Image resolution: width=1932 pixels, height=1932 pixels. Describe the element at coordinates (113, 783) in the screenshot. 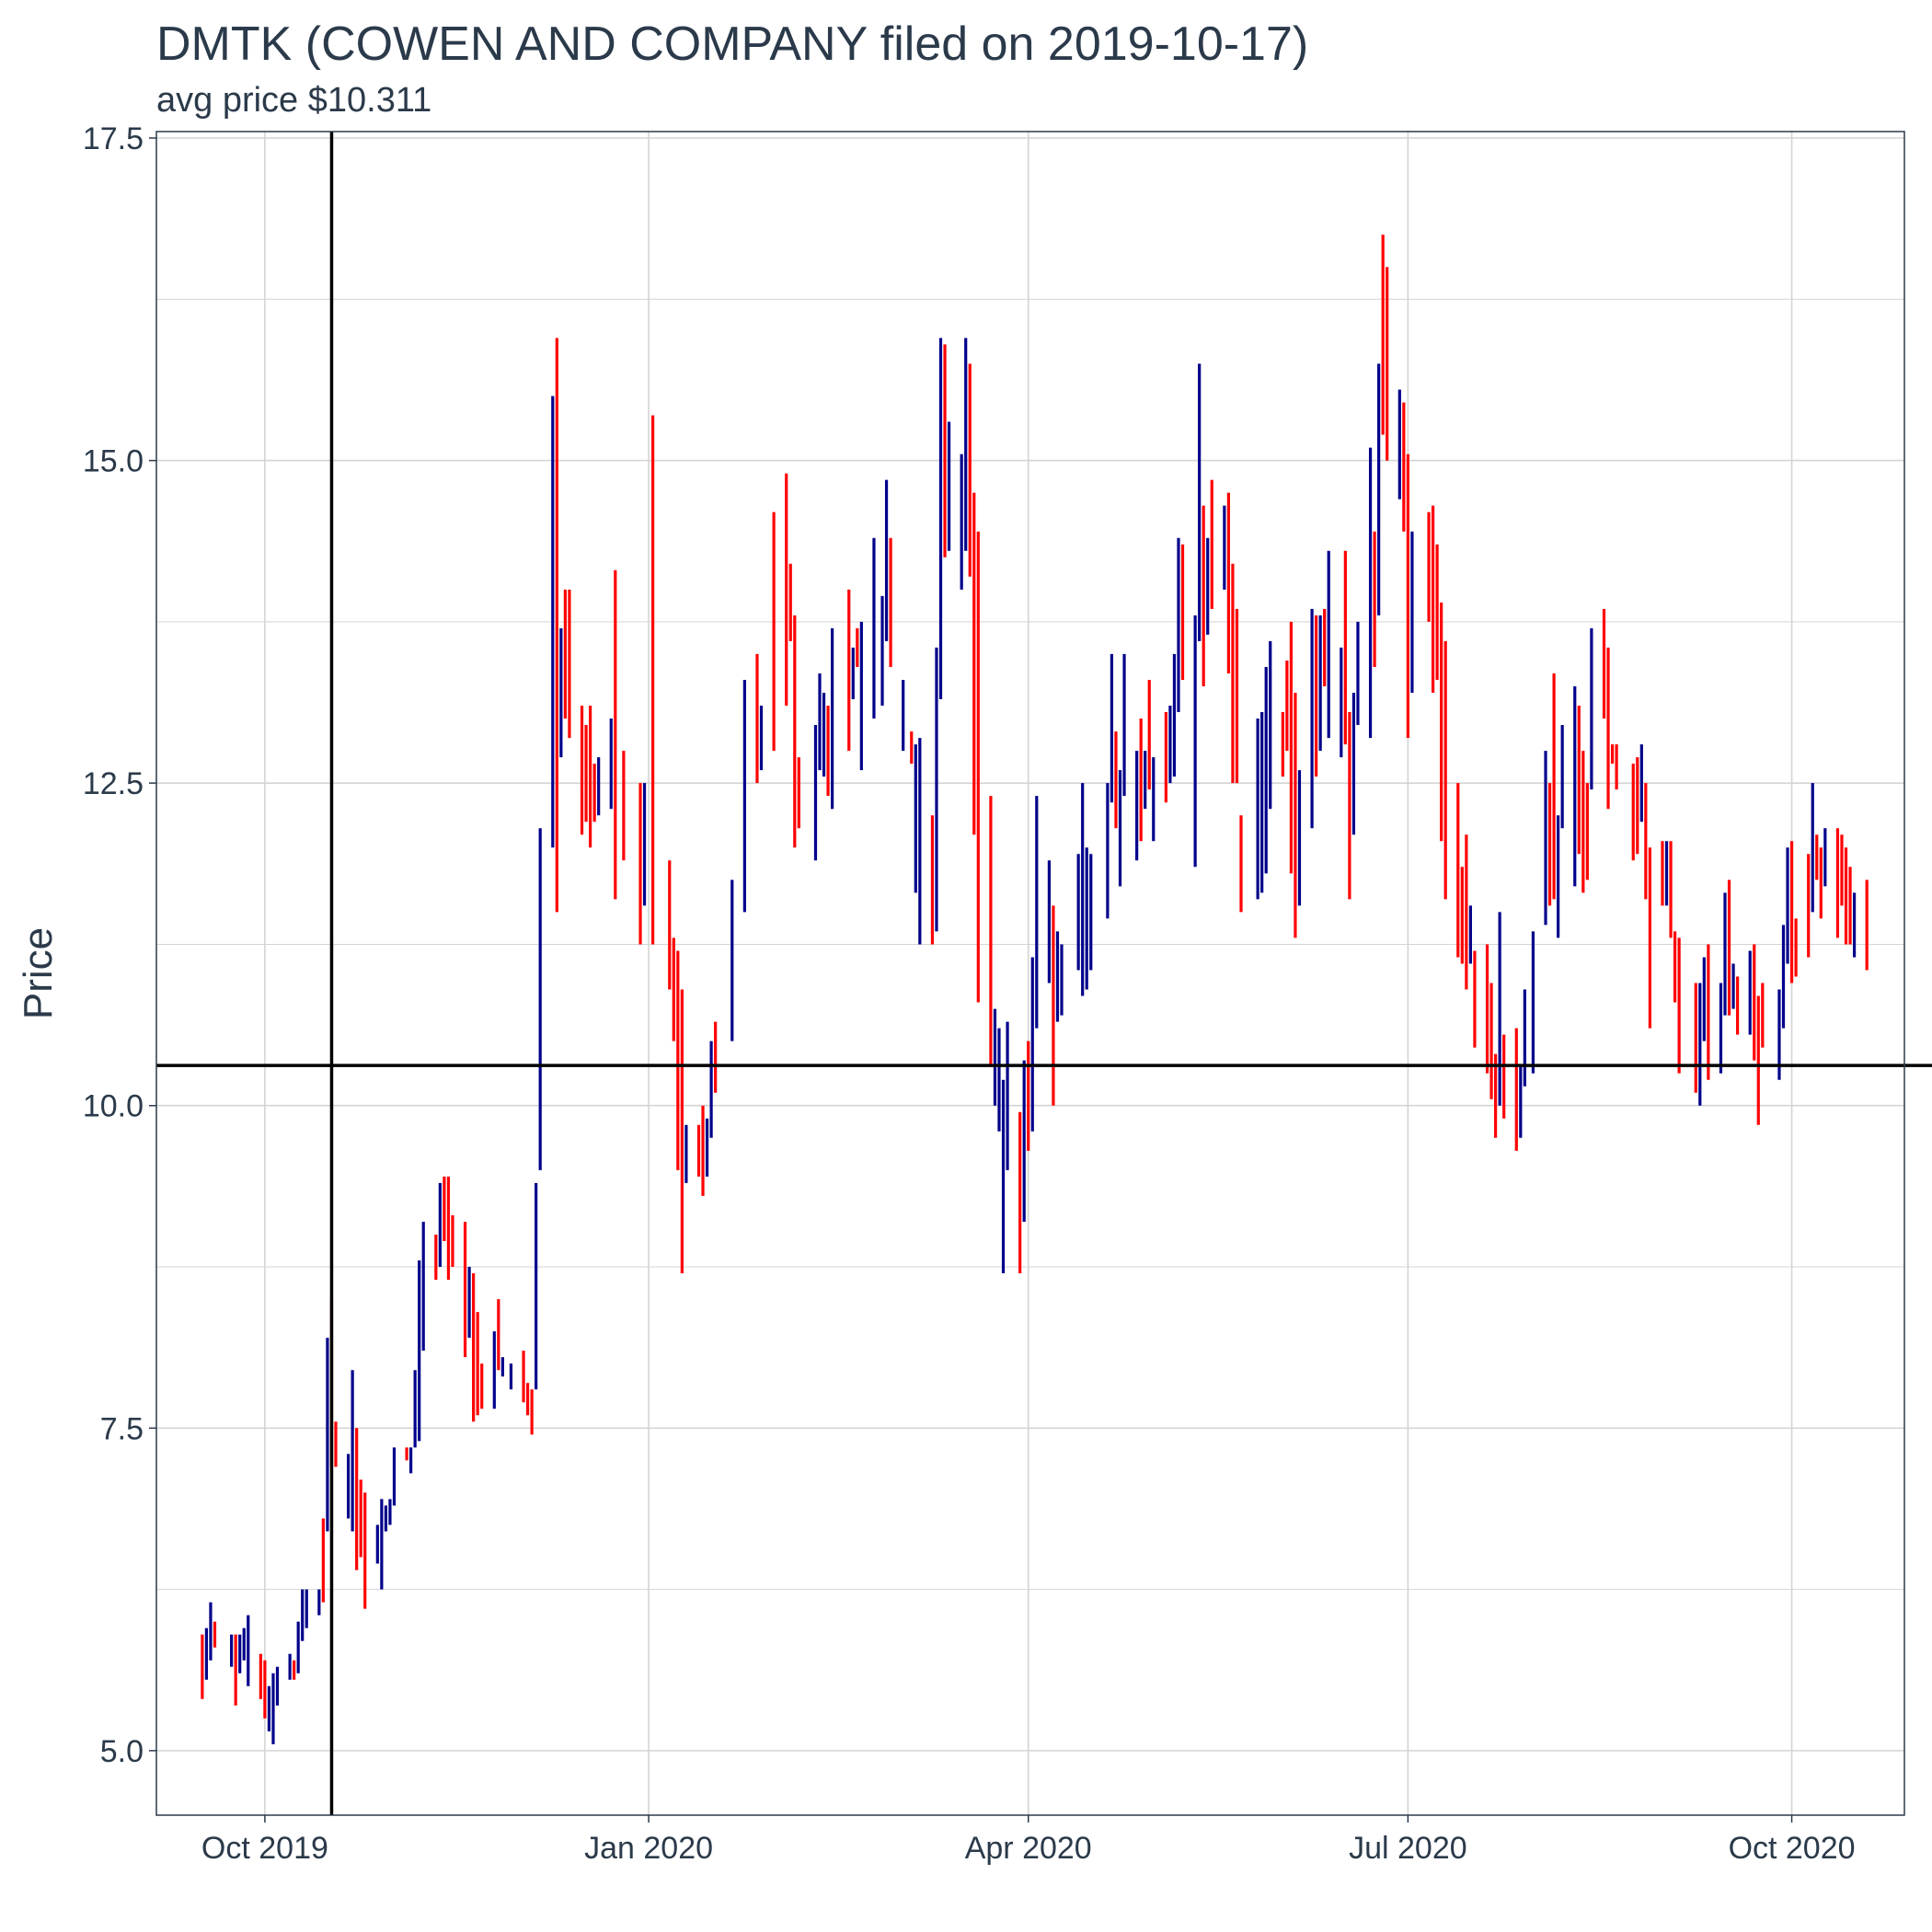

I see `y-tick-label: 12.5` at that location.